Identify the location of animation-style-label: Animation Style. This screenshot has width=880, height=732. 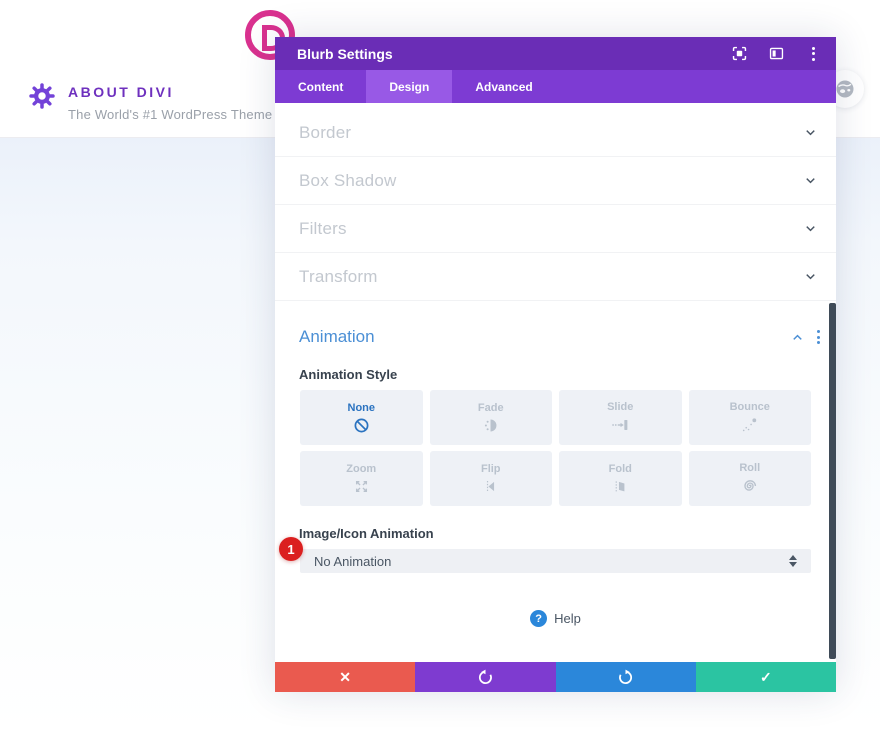
(348, 374).